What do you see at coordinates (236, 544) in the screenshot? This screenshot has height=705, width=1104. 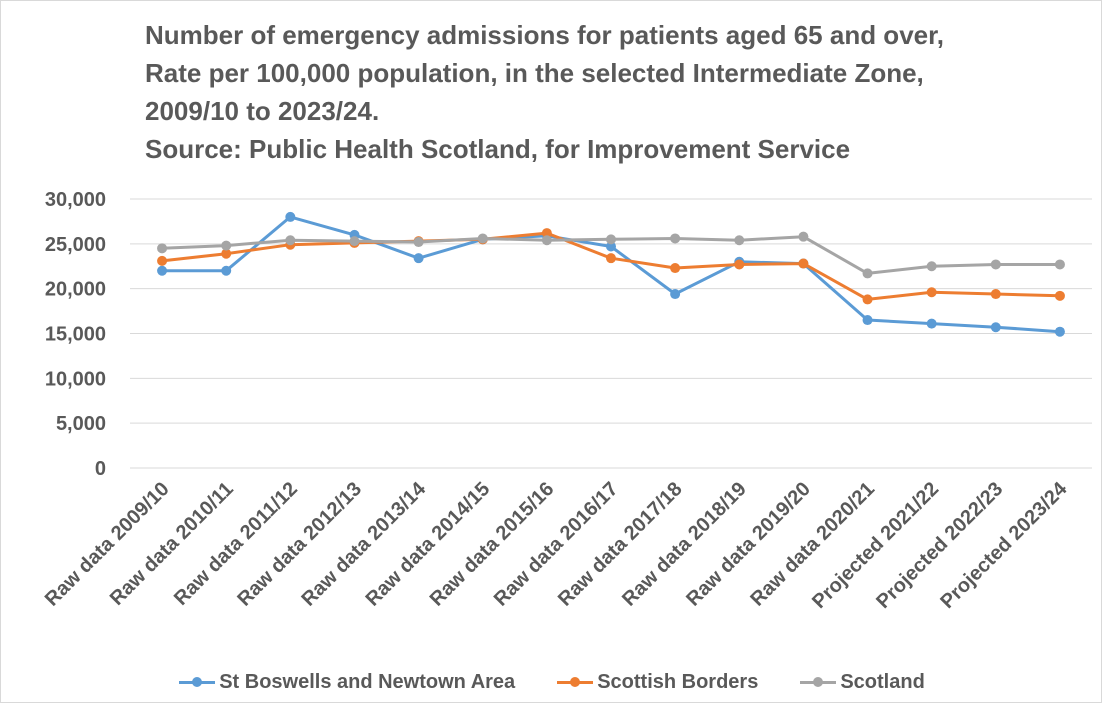 I see `x-tick-label: Raw data 2011/12` at bounding box center [236, 544].